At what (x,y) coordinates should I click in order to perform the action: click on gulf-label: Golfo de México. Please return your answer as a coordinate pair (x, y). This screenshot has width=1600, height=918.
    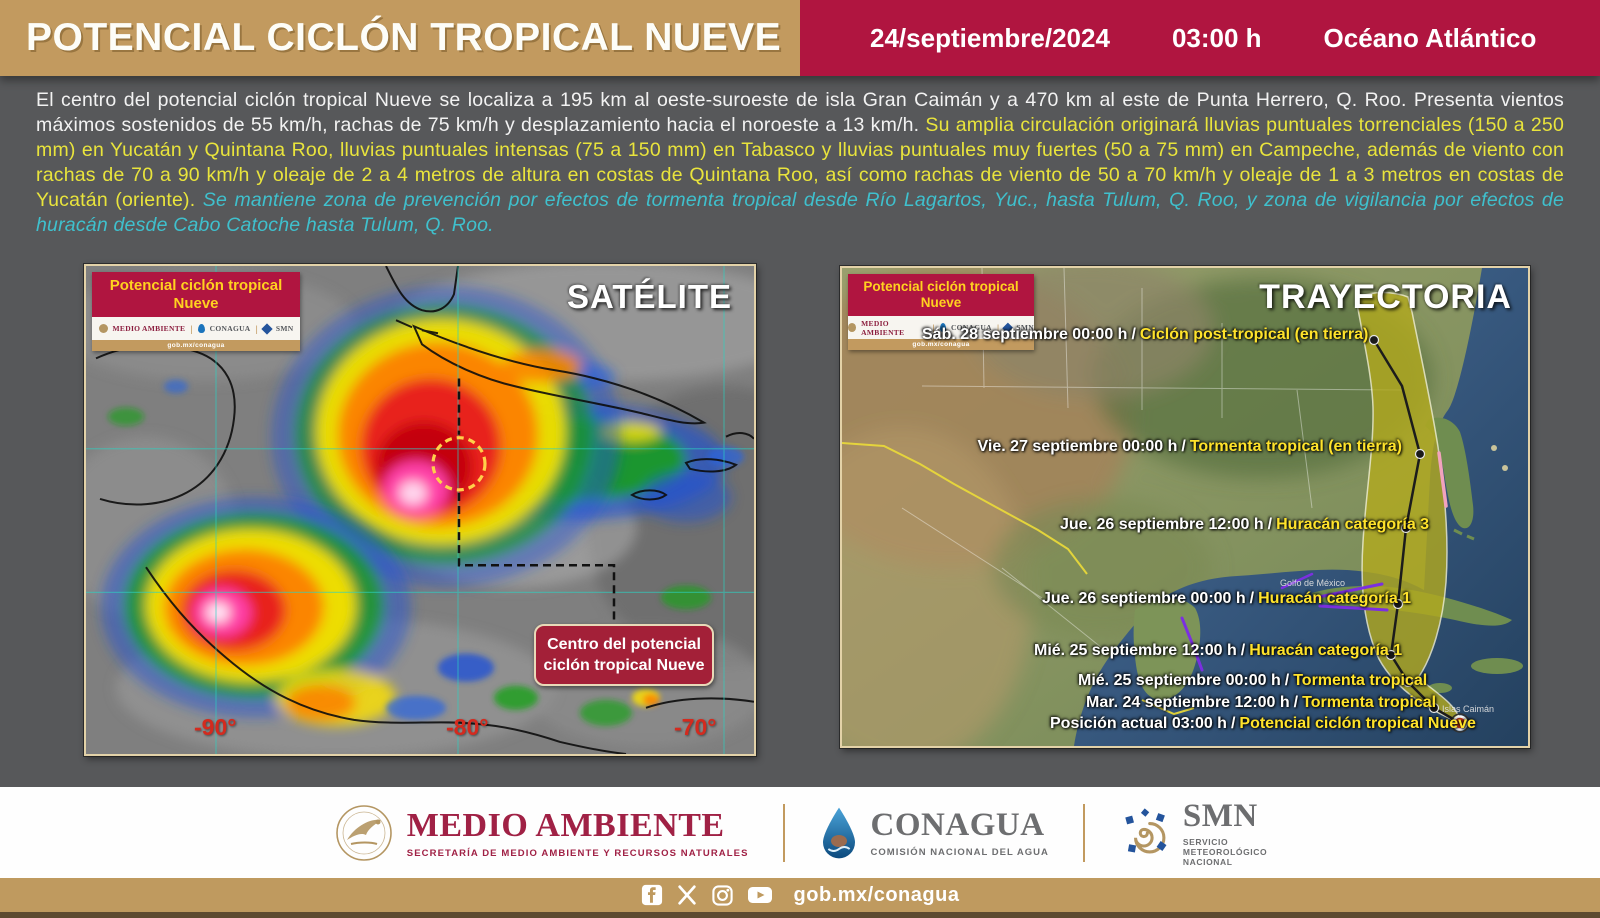
    Looking at the image, I should click on (1312, 583).